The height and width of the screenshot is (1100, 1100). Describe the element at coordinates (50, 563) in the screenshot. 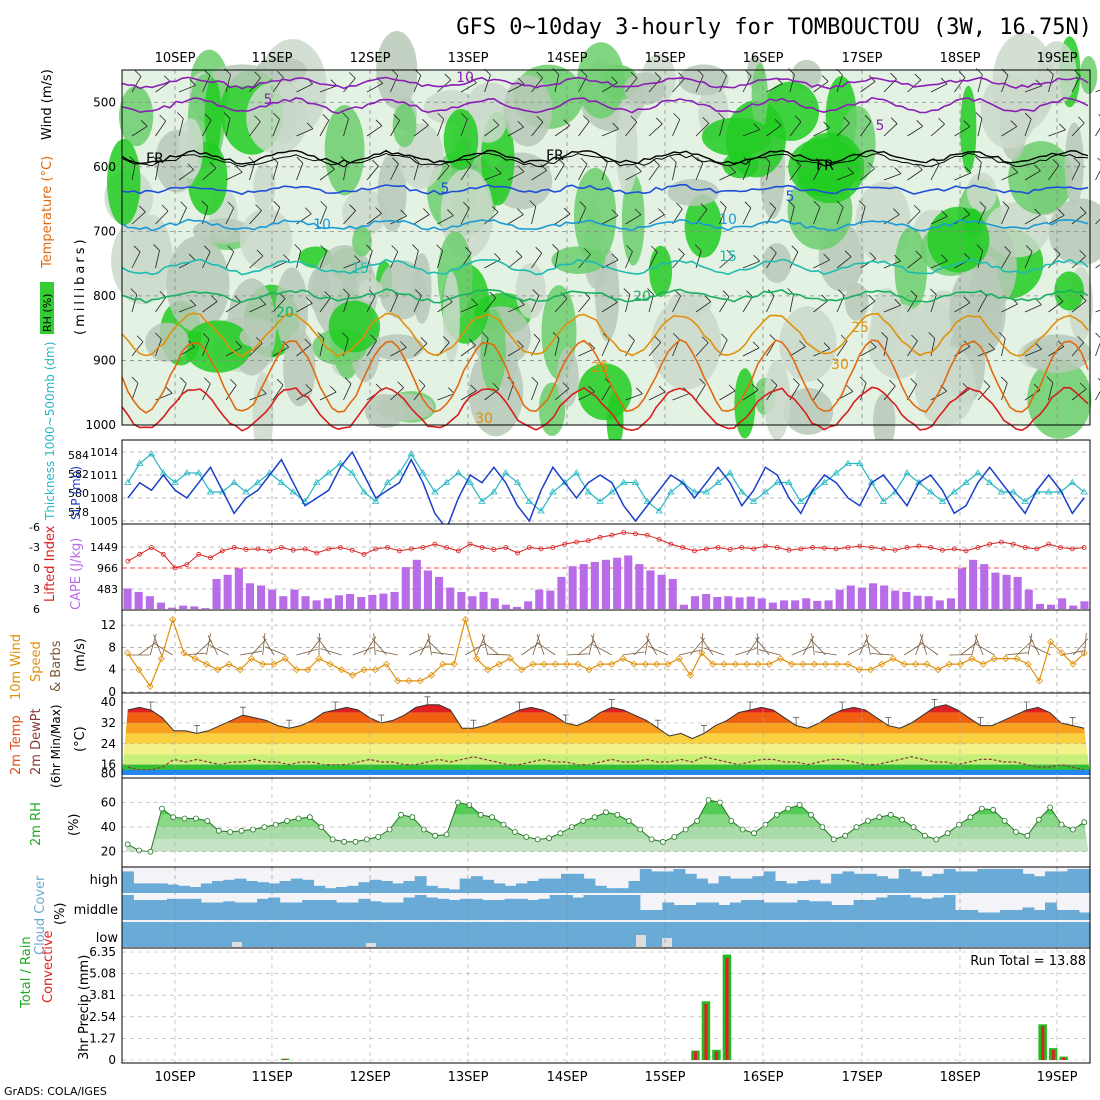

I see `ylabel-li: Lifted Index` at that location.